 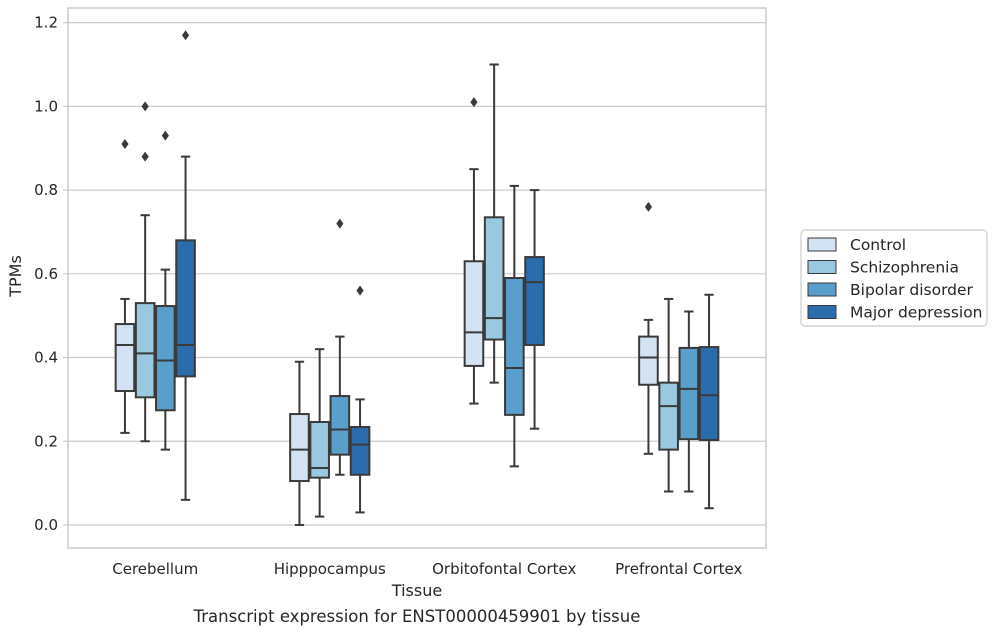 What do you see at coordinates (46, 274) in the screenshot?
I see `y-tick-label: 0.6` at bounding box center [46, 274].